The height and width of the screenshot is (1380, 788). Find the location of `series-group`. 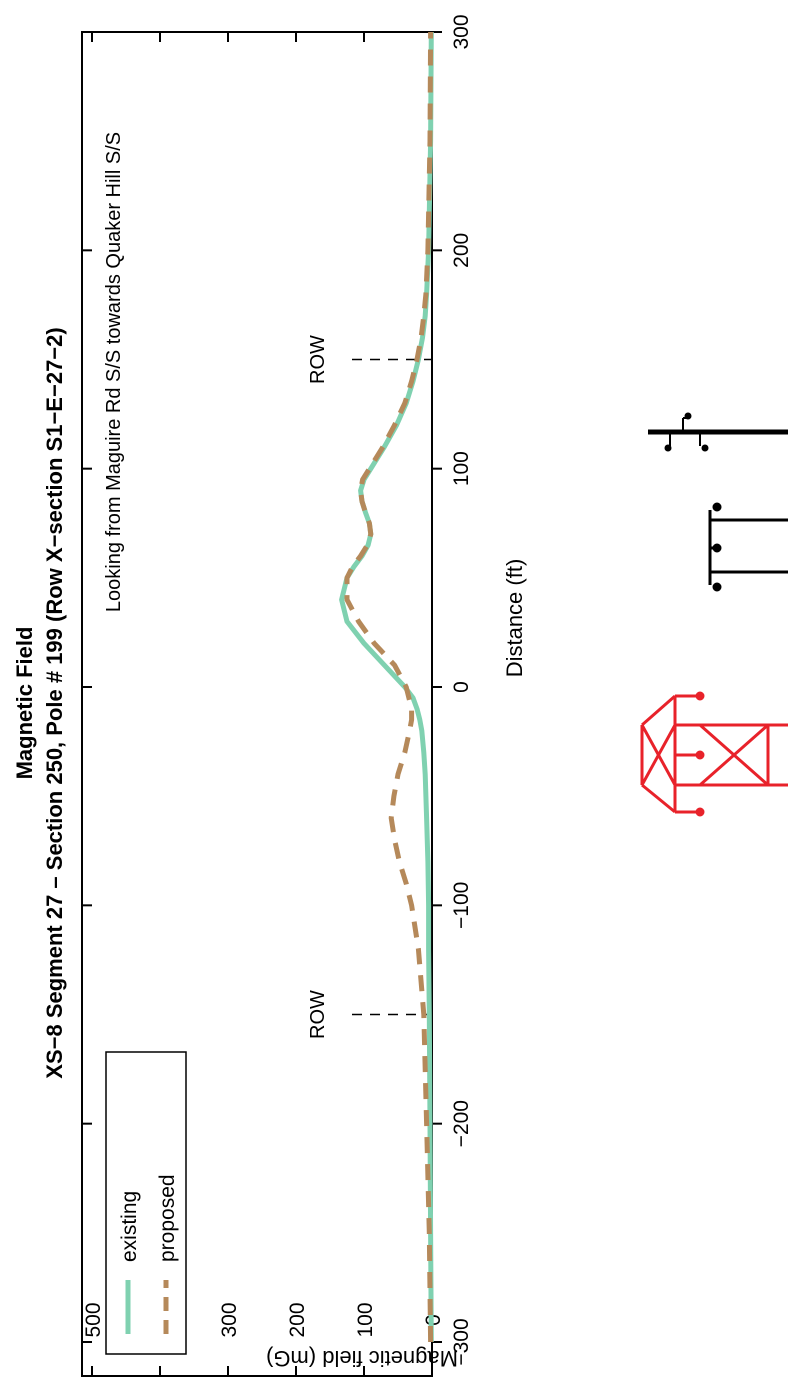

series-group is located at coordinates (386, 687).